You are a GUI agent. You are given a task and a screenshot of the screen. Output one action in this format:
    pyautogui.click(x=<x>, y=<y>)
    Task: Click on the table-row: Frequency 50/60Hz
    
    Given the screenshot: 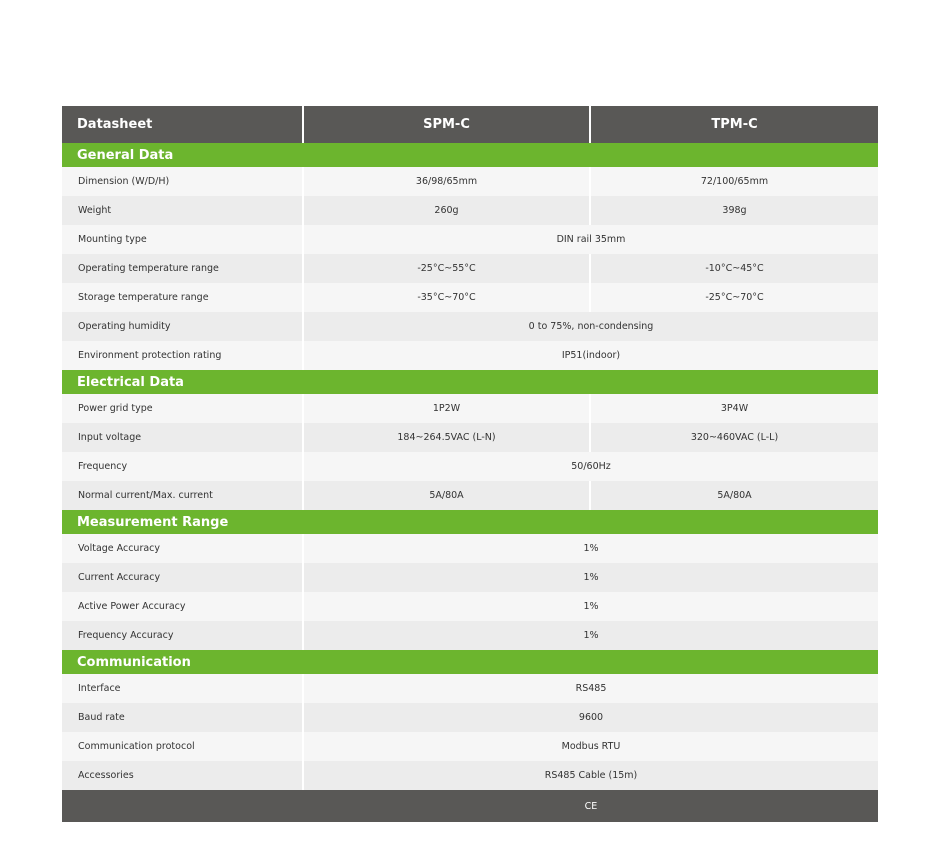 What is the action you would take?
    pyautogui.click(x=470, y=466)
    